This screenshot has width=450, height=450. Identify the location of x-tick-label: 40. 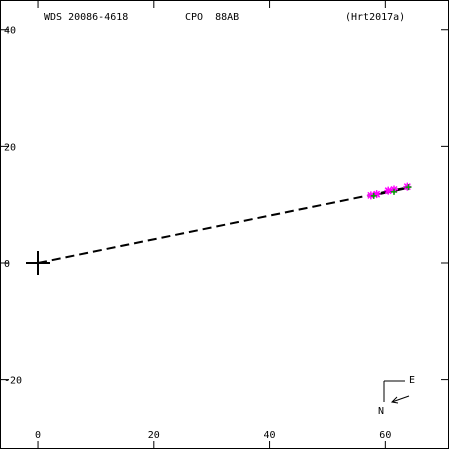
(270, 435).